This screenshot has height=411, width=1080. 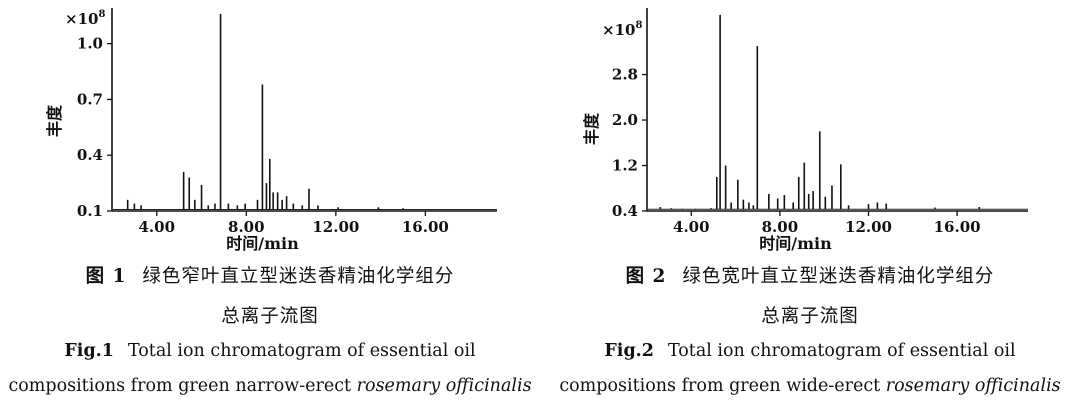 What do you see at coordinates (301, 351) in the screenshot?
I see `figure-1-title-en: Total ion chromatogram of essential oil` at bounding box center [301, 351].